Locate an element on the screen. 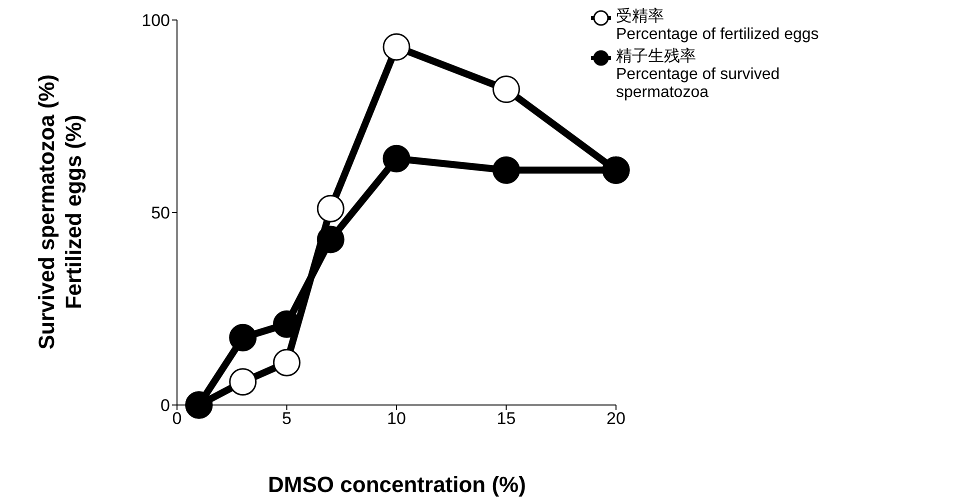 The width and height of the screenshot is (960, 503). x-tick-label: 5 is located at coordinates (287, 418).